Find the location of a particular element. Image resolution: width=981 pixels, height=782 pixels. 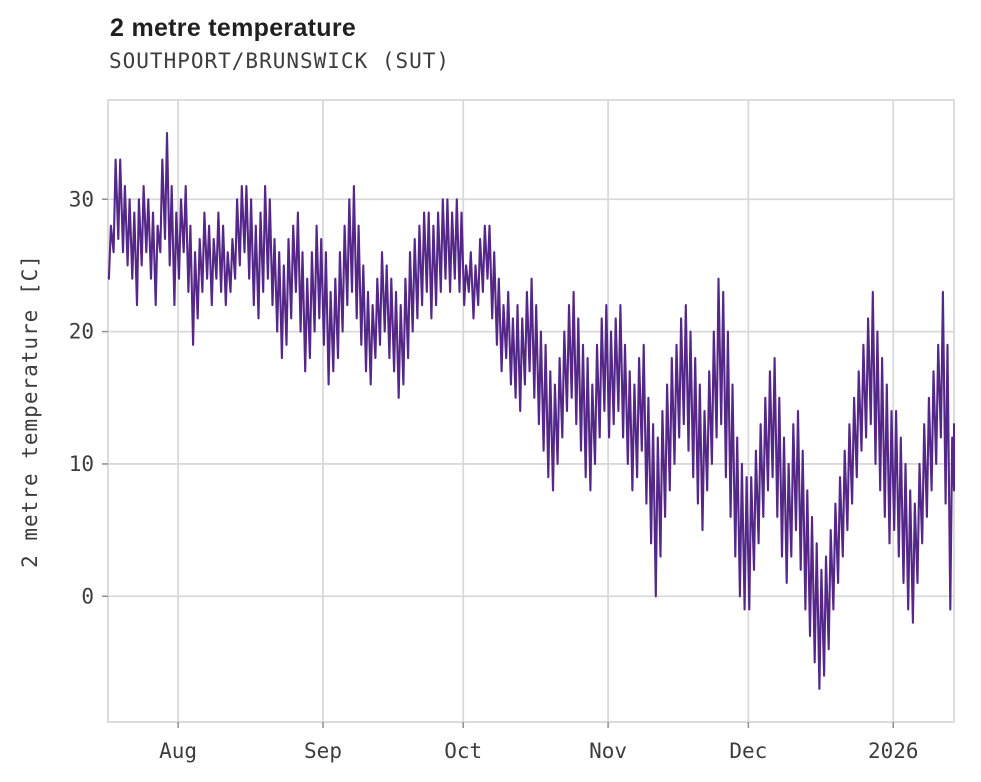

chart-subtitle: SOUTHPORT/BRUNSWICK (SUT) is located at coordinates (280, 61).